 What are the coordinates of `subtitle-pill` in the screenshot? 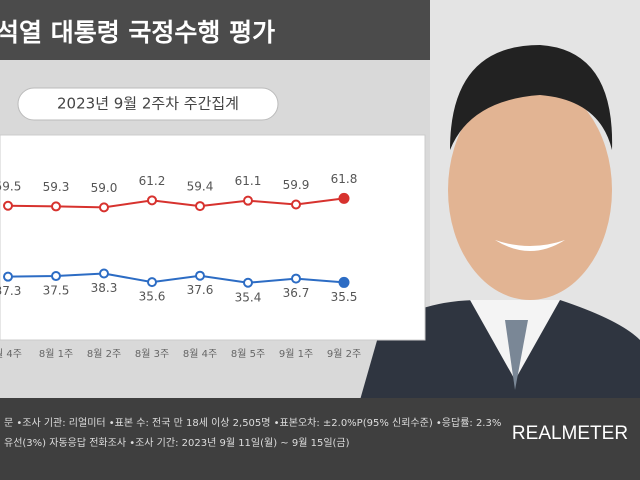 It's located at (148, 104).